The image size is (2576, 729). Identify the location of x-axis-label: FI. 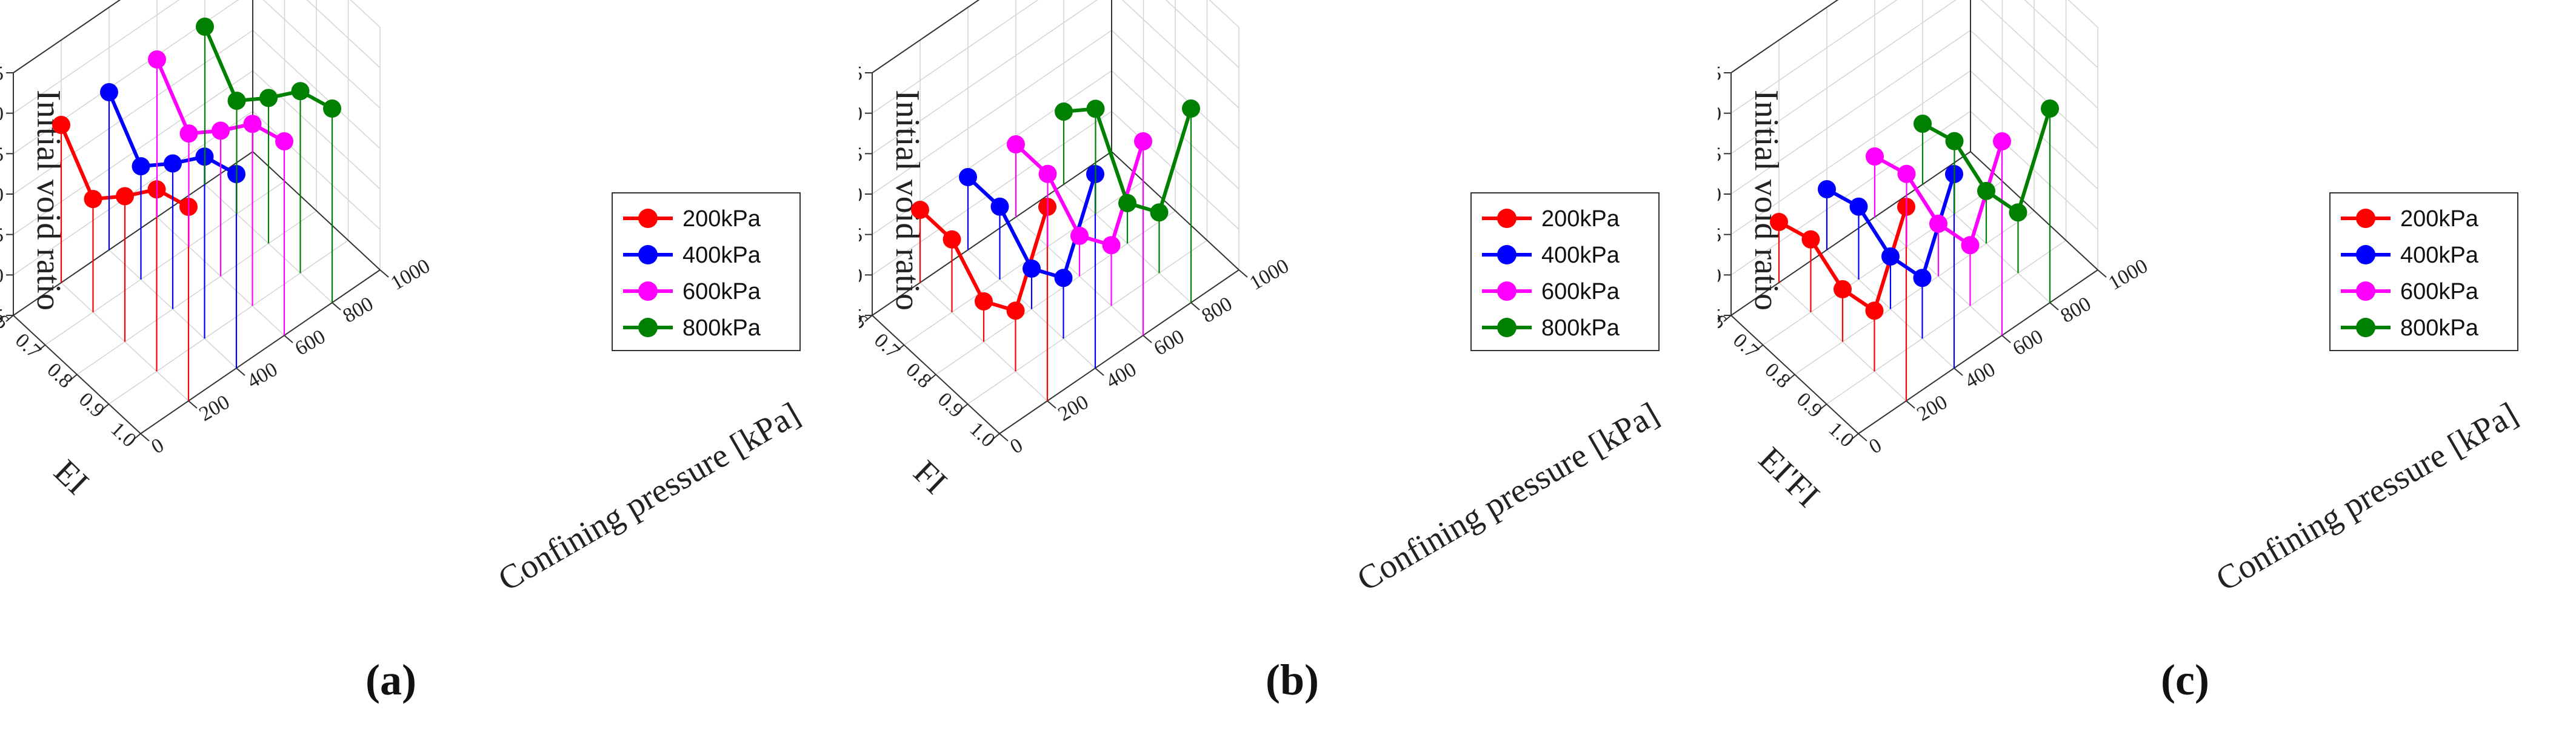
(930, 477).